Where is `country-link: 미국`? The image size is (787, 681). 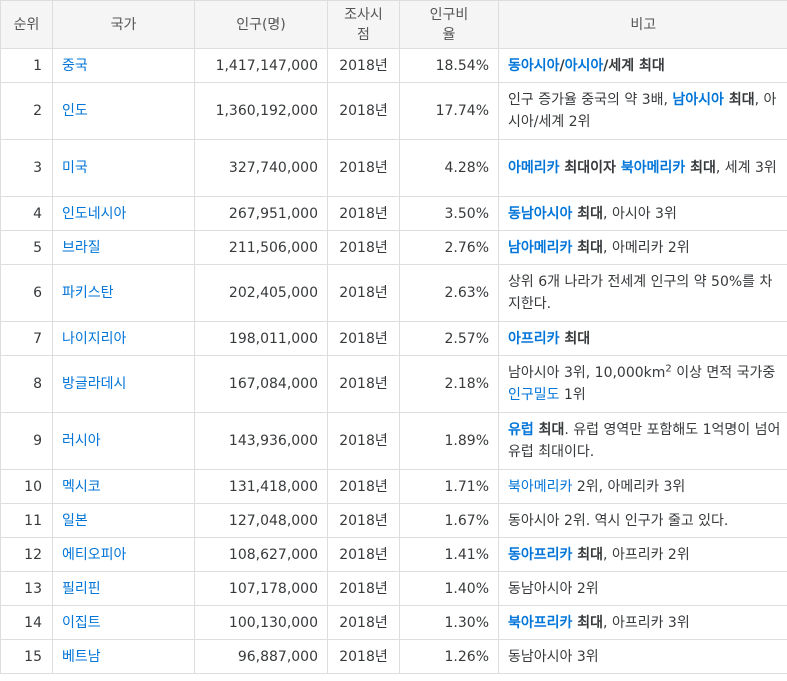 country-link: 미국 is located at coordinates (75, 168).